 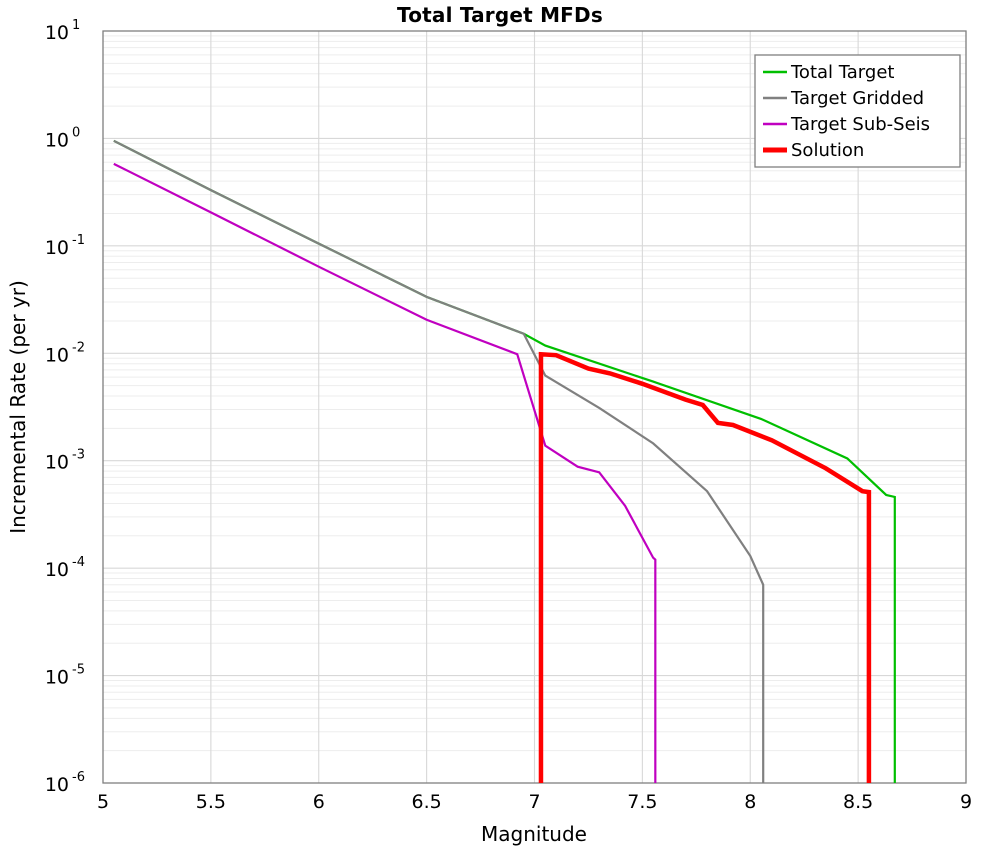 I want to click on y-tick-label: 10 0, so click(x=62, y=138).